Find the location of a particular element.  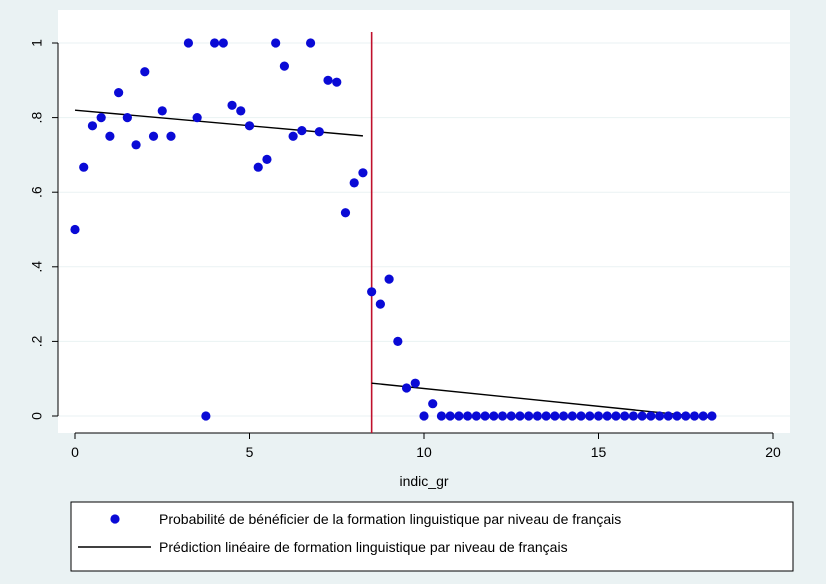

legend-marker-points is located at coordinates (115, 519).